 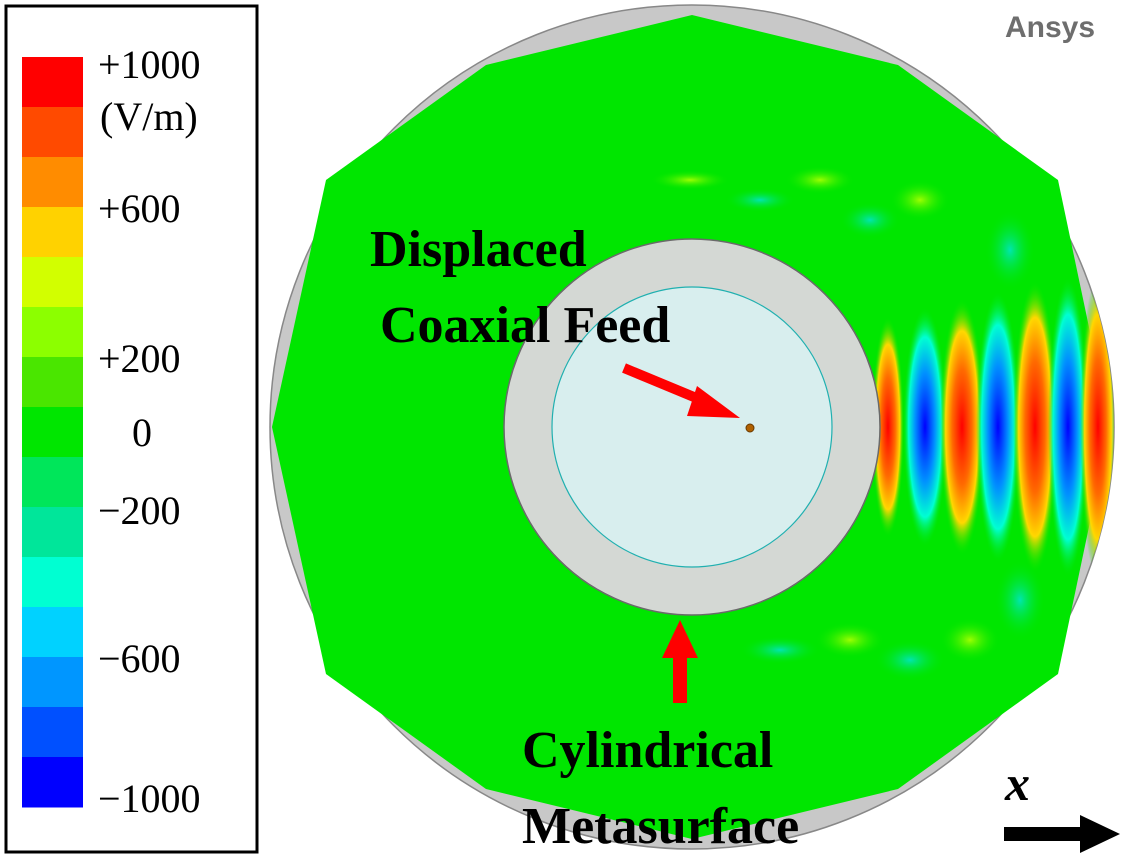 I want to click on metasurface-arrow-head, so click(x=680, y=639).